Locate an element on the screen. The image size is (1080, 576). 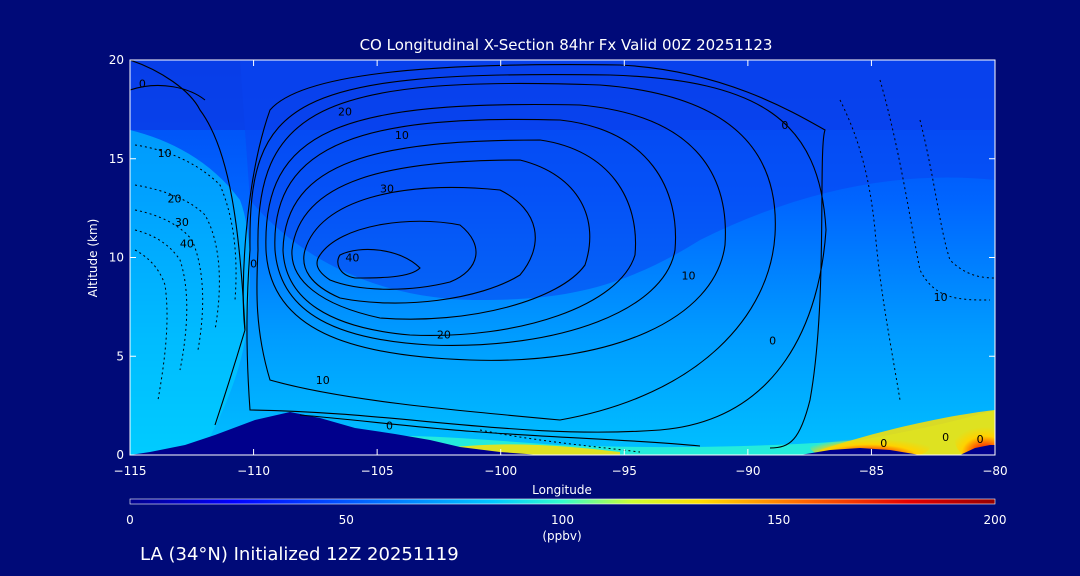
hotspot-east is located at coordinates (870, 444).